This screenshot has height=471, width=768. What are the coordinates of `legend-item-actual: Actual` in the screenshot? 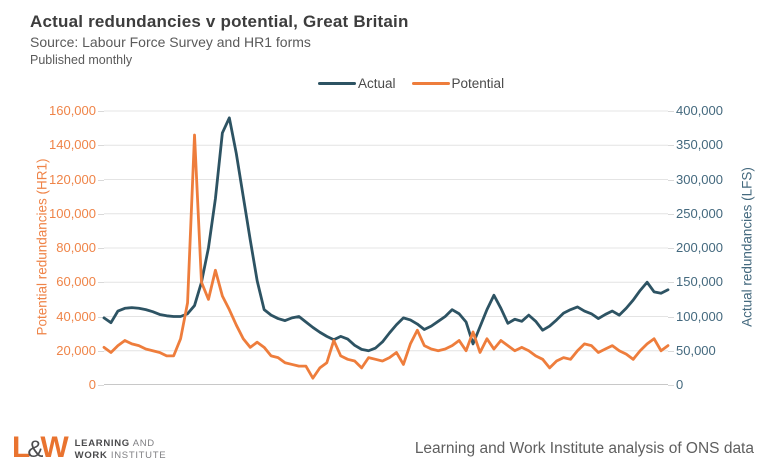 It's located at (357, 83).